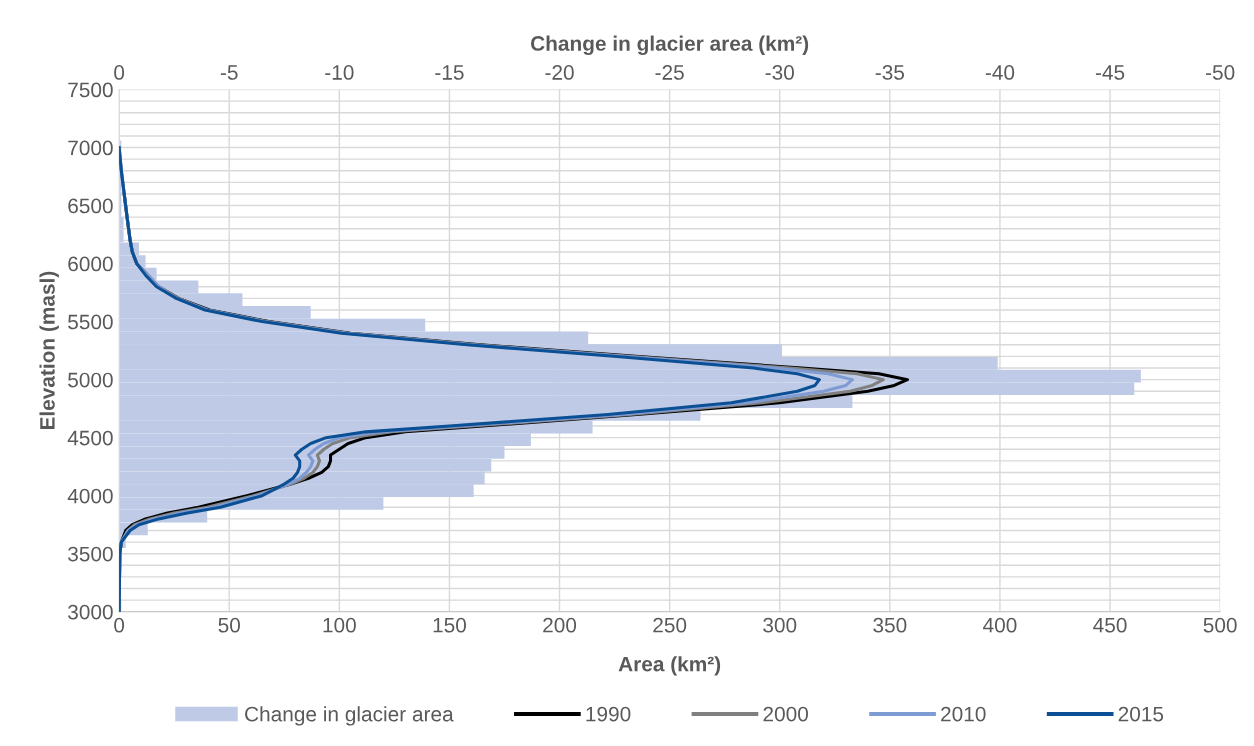 The width and height of the screenshot is (1254, 746). I want to click on legend-label: 1990, so click(608, 714).